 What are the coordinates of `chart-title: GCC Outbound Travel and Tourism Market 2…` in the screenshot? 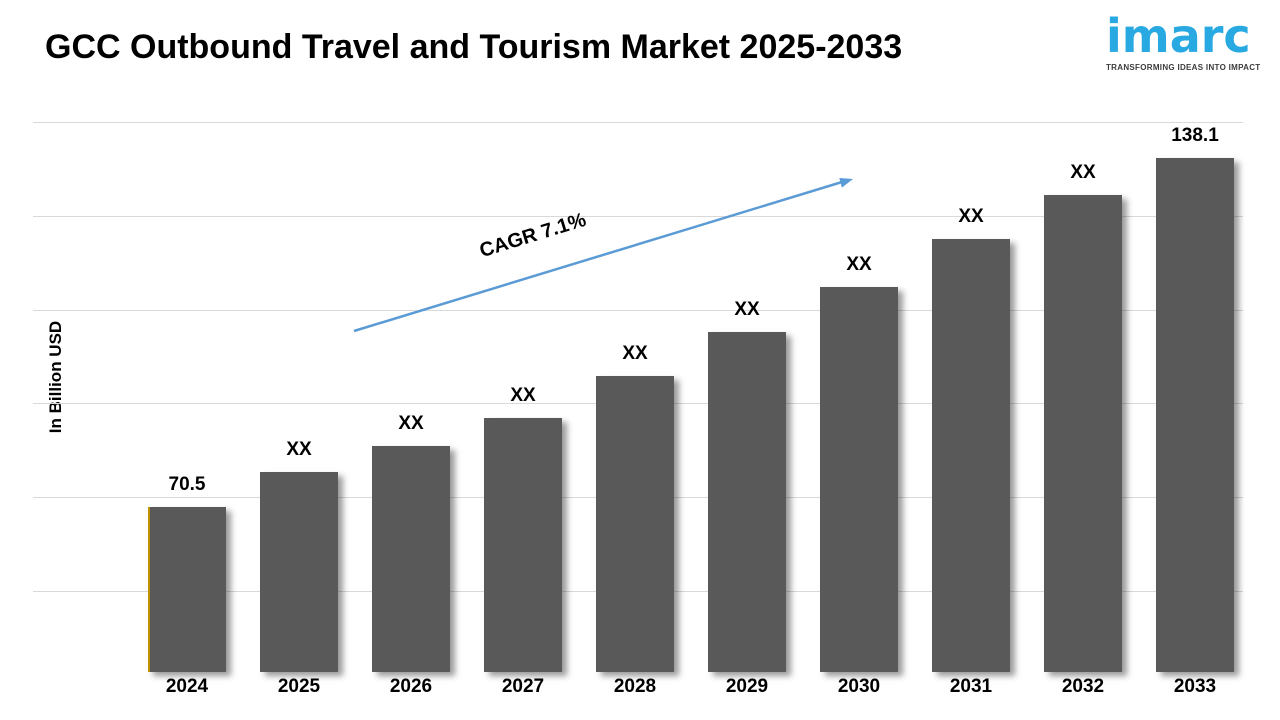 It's located at (474, 47).